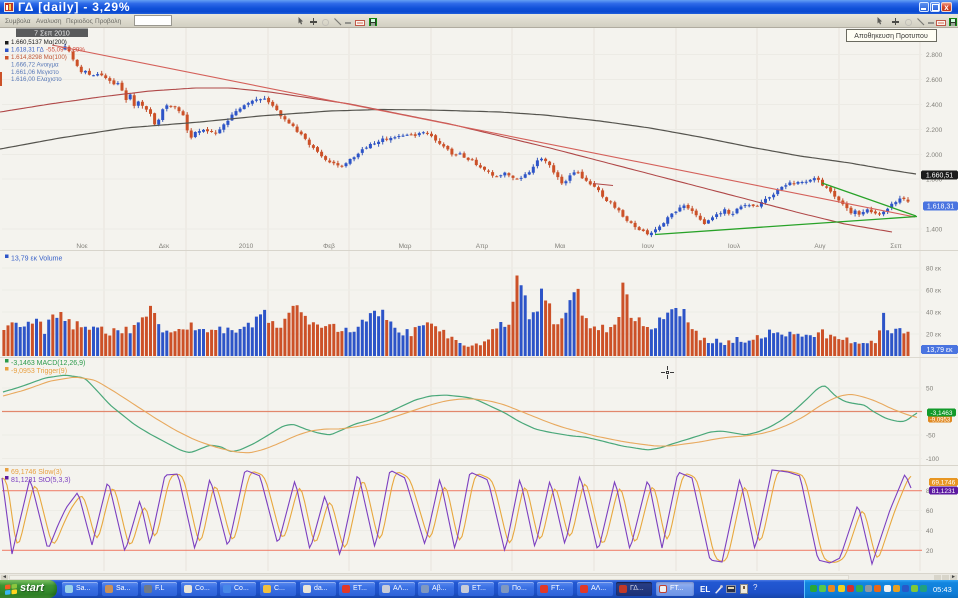 This screenshot has height=598, width=958. What do you see at coordinates (930, 511) in the screenshot?
I see `svg-text: 60` at bounding box center [930, 511].